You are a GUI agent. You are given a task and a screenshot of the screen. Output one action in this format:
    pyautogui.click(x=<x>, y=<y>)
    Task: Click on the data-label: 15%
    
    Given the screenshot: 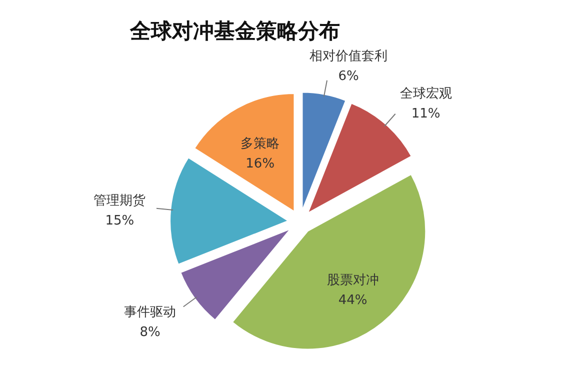 What is the action you would take?
    pyautogui.click(x=119, y=221)
    